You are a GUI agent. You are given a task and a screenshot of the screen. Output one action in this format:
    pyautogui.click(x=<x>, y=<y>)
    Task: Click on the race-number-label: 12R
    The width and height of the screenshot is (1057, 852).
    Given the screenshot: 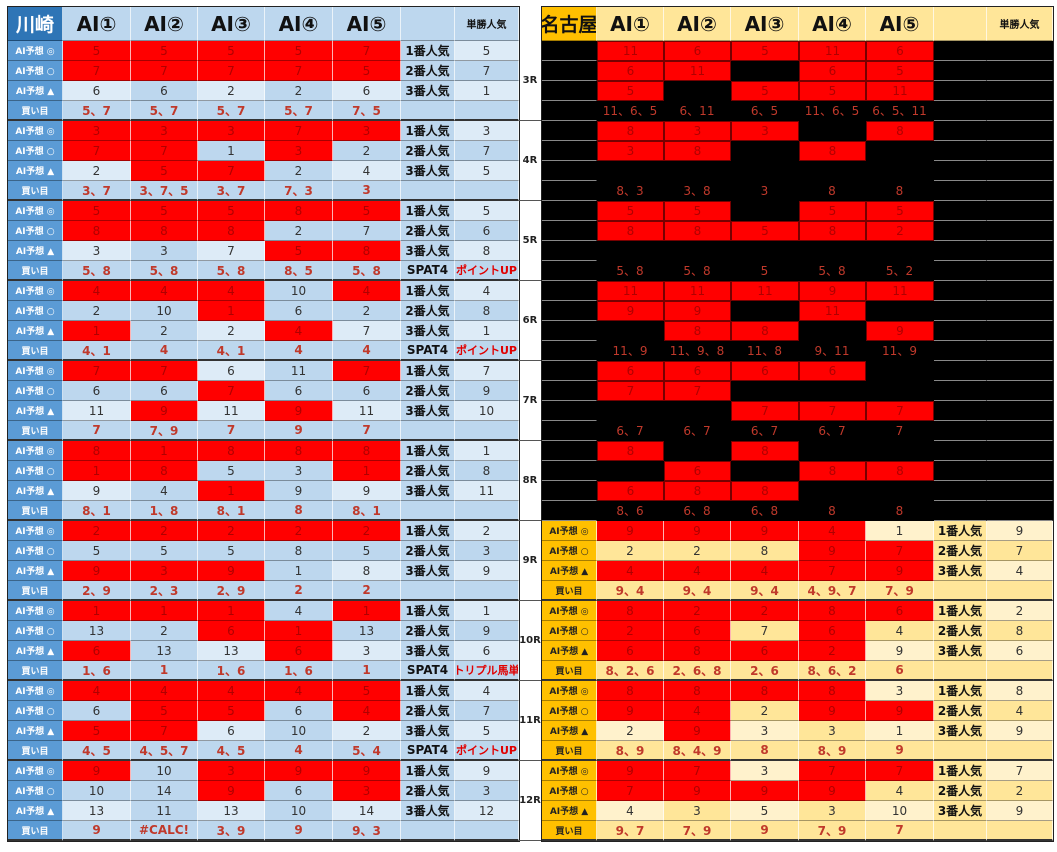 What is the action you would take?
    pyautogui.click(x=530, y=801)
    